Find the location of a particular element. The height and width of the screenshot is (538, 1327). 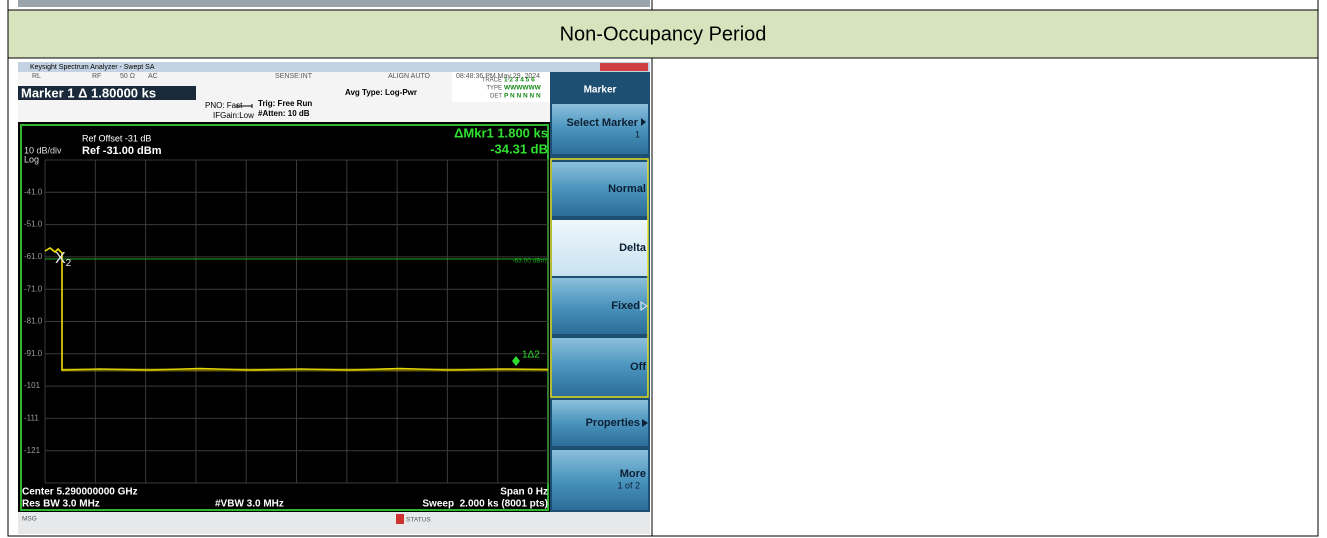

status-text: AC is located at coordinates (153, 76).